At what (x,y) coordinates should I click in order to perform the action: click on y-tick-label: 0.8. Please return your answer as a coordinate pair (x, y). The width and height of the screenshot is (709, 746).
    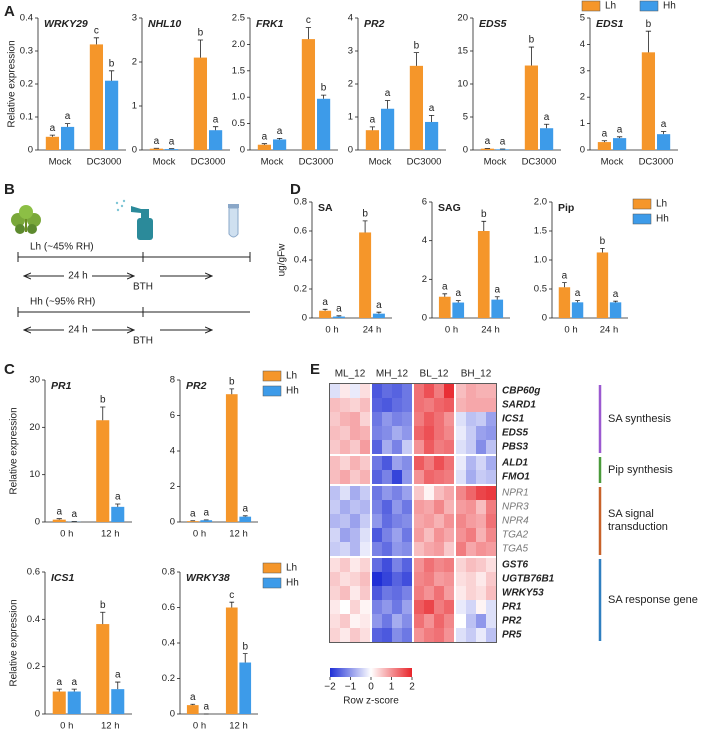
    Looking at the image, I should click on (300, 202).